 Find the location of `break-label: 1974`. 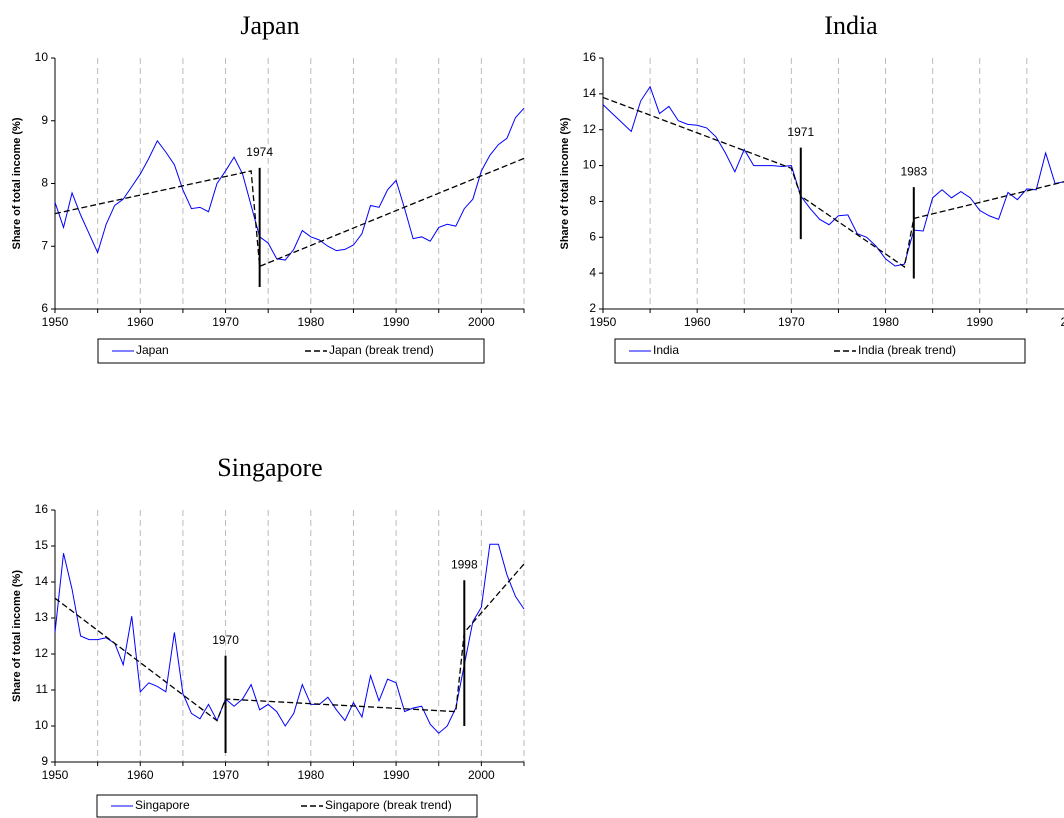

break-label: 1974 is located at coordinates (259, 152).